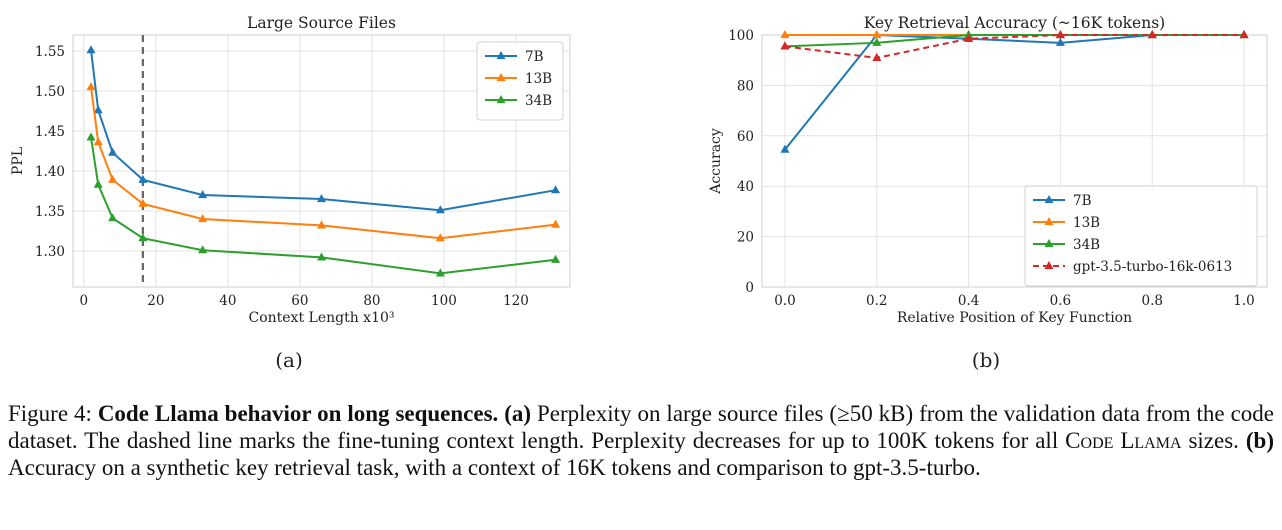 The image size is (1282, 530). What do you see at coordinates (289, 360) in the screenshot?
I see `chart0-panel-label: (a)` at bounding box center [289, 360].